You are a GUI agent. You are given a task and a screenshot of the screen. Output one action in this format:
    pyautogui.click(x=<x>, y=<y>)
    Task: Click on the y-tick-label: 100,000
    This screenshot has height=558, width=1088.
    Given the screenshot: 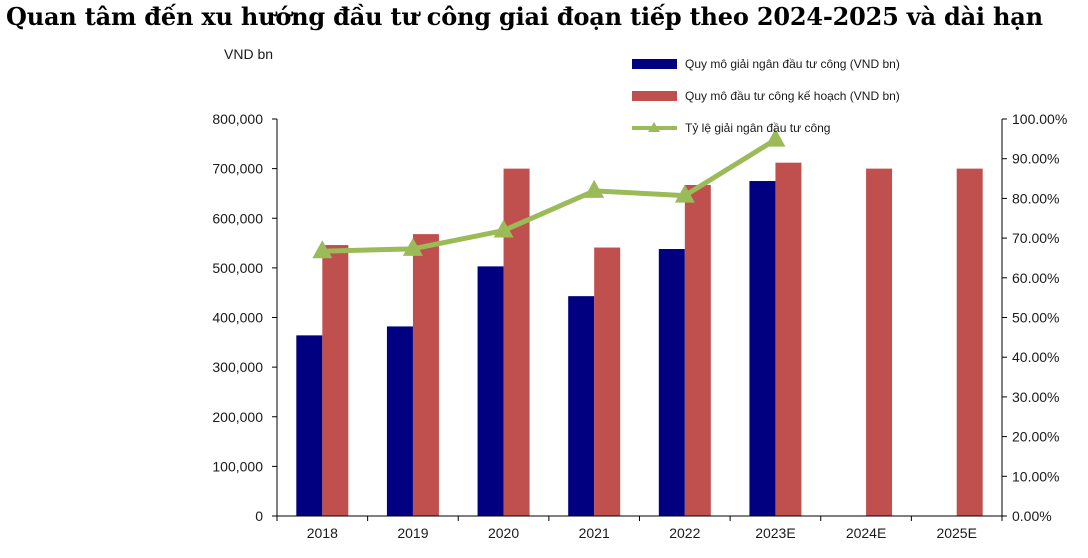 What is the action you would take?
    pyautogui.click(x=237, y=466)
    